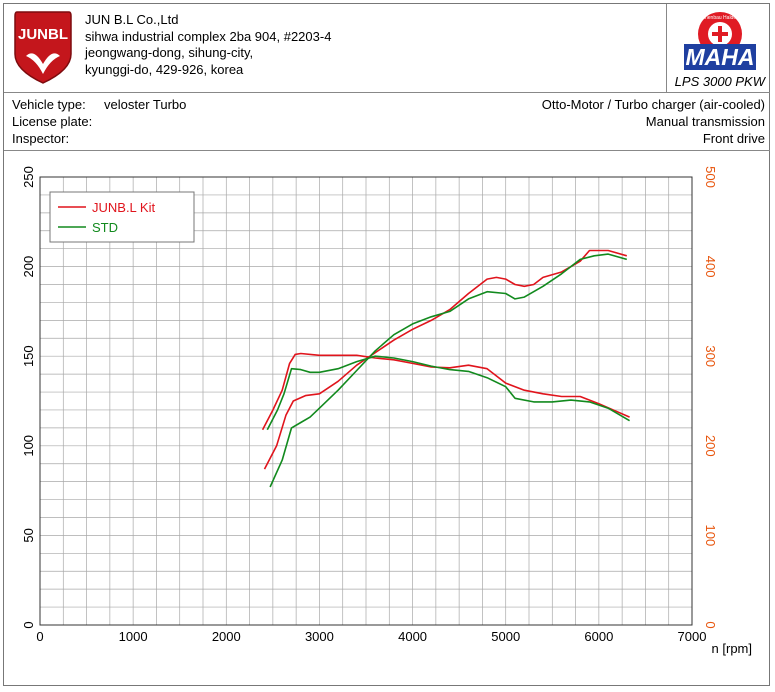 The image size is (775, 692). I want to click on left-y-tick-label: 100, so click(28, 446).